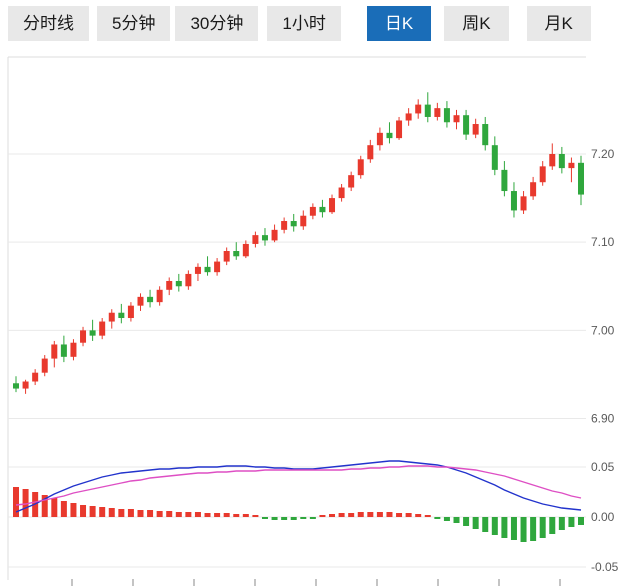  I want to click on macd-histogram-group, so click(298, 514).